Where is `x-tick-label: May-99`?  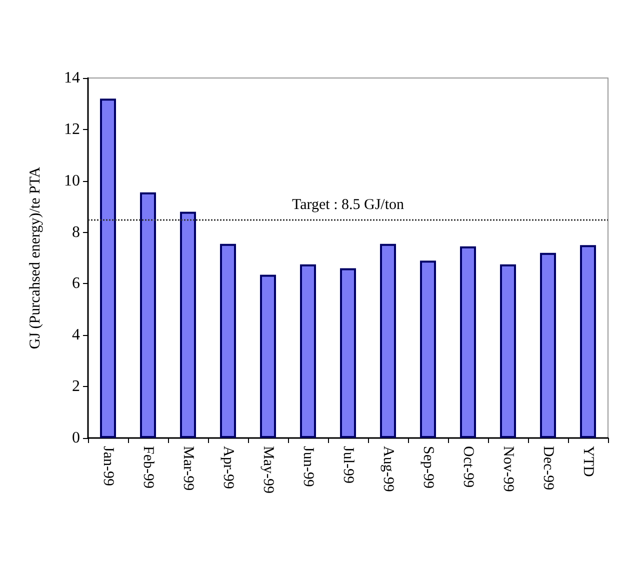 x-tick-label: May-99 is located at coordinates (268, 470).